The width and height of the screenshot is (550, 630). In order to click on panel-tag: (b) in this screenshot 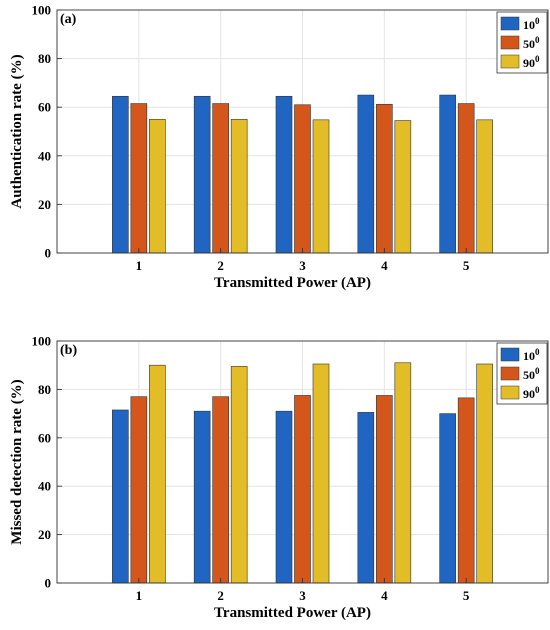, I will do `click(68, 350)`.